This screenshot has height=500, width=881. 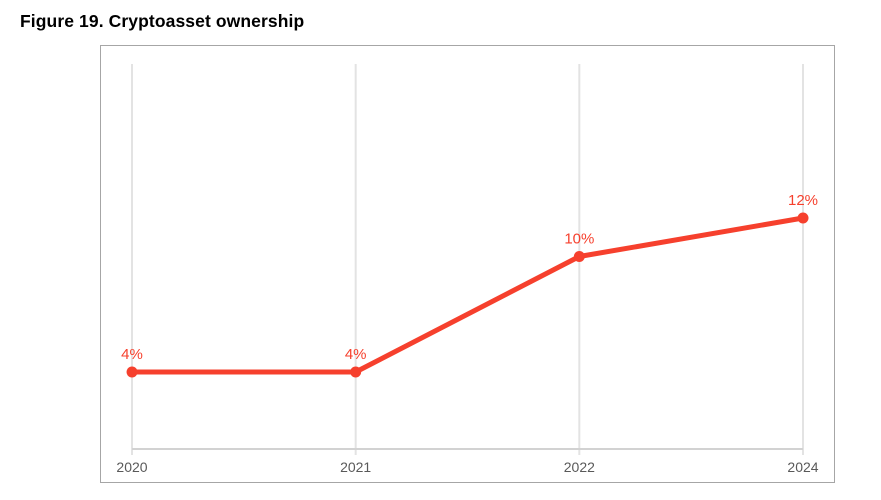 What do you see at coordinates (802, 467) in the screenshot?
I see `x-tick-label: 2024` at bounding box center [802, 467].